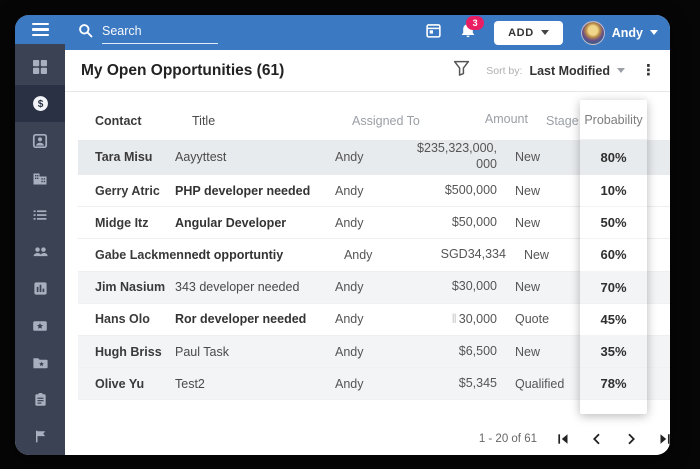 The width and height of the screenshot is (700, 469). I want to click on sidebar-item-contacts, so click(40, 140).